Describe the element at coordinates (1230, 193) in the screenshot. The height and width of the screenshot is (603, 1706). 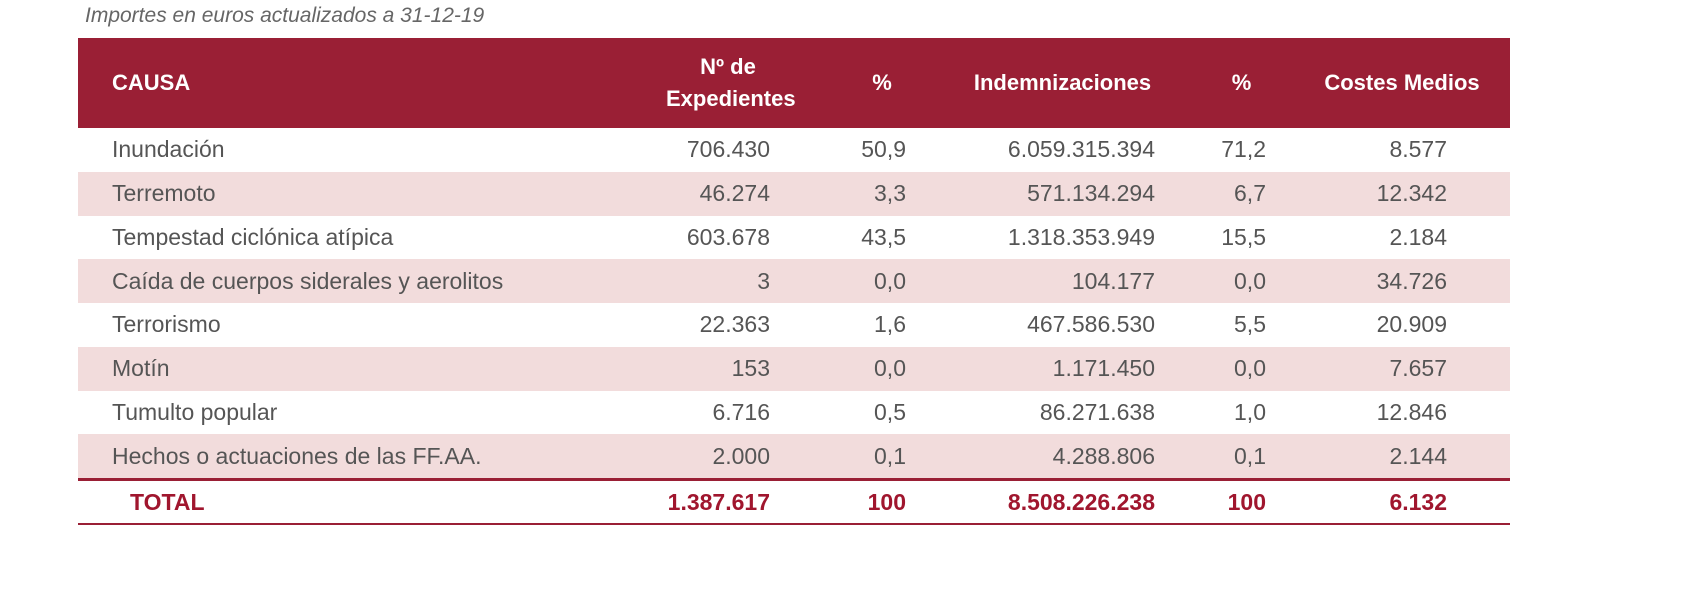
I see `cell-pct-indemnizaciones: 6,7` at that location.